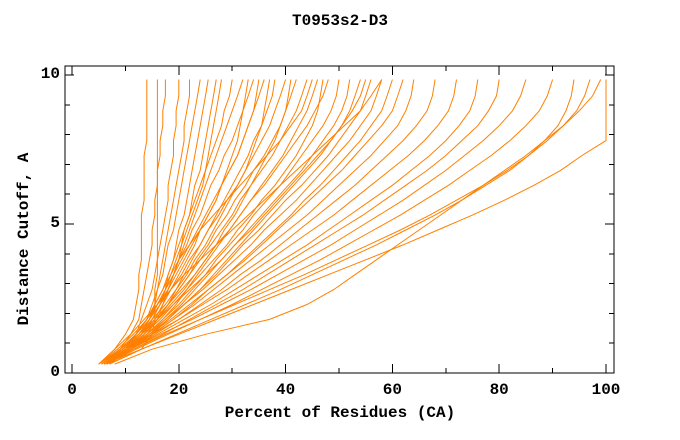 This screenshot has width=680, height=440. I want to click on x-axis-label: Percent of Residues (CA), so click(340, 413).